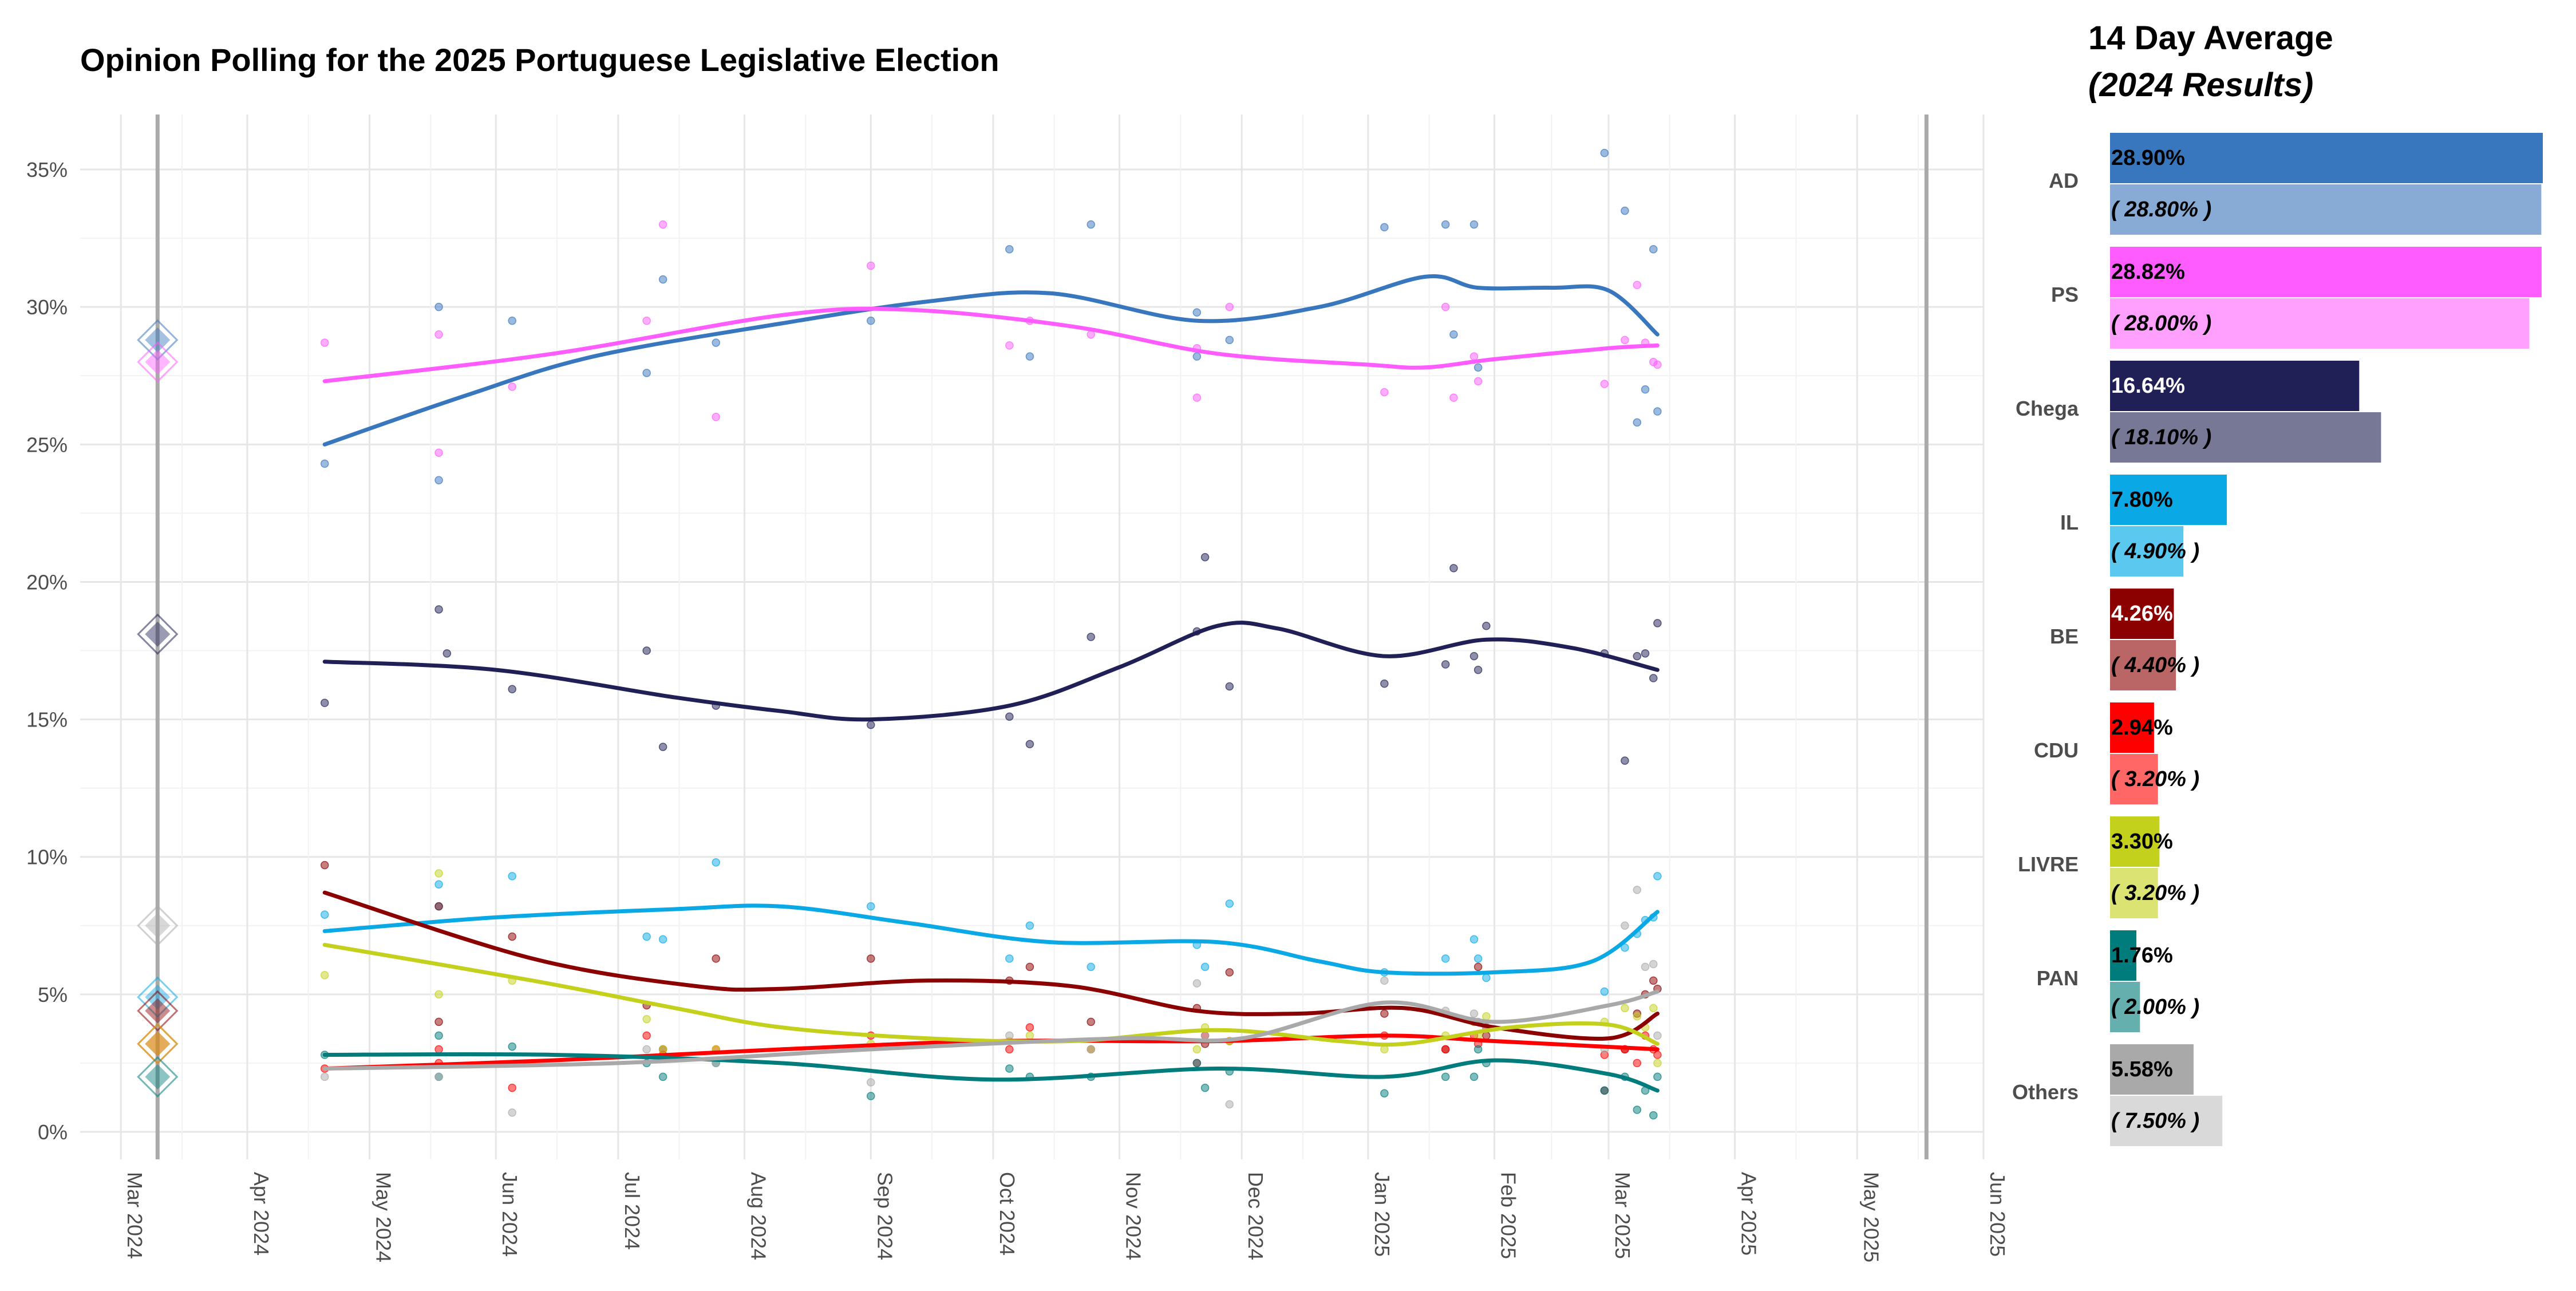  Describe the element at coordinates (2161, 437) in the screenshot. I see `bar-2024-label: ( 18.10% )` at that location.